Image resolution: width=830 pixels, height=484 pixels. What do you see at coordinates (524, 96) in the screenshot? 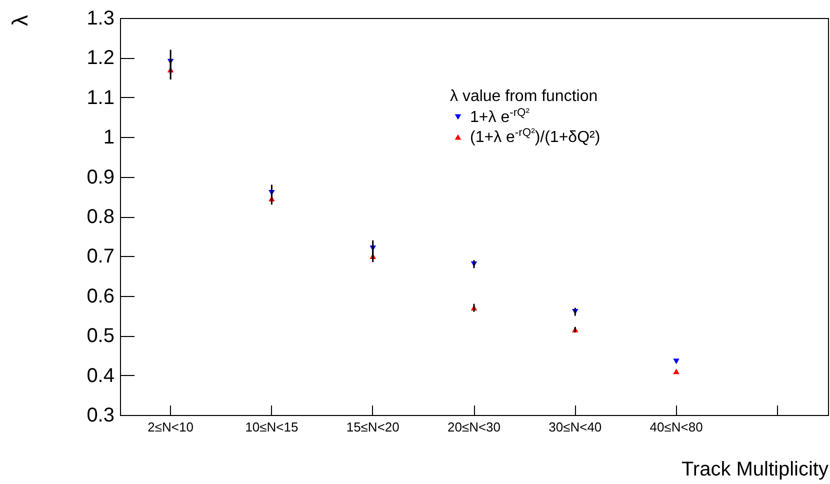
I see `legend-title: λ value from function` at bounding box center [524, 96].